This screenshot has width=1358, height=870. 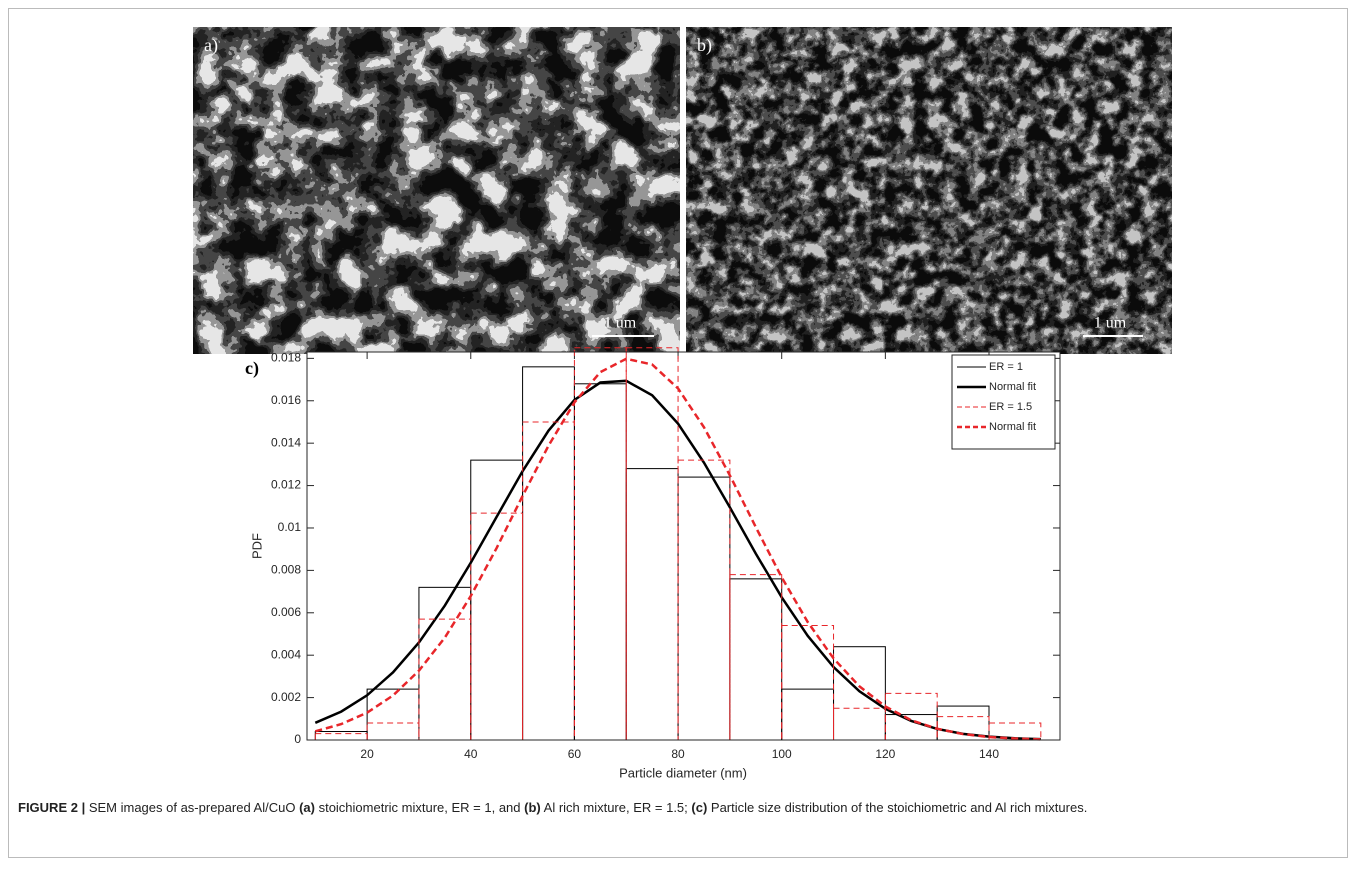 I want to click on panel-label: c), so click(x=252, y=368).